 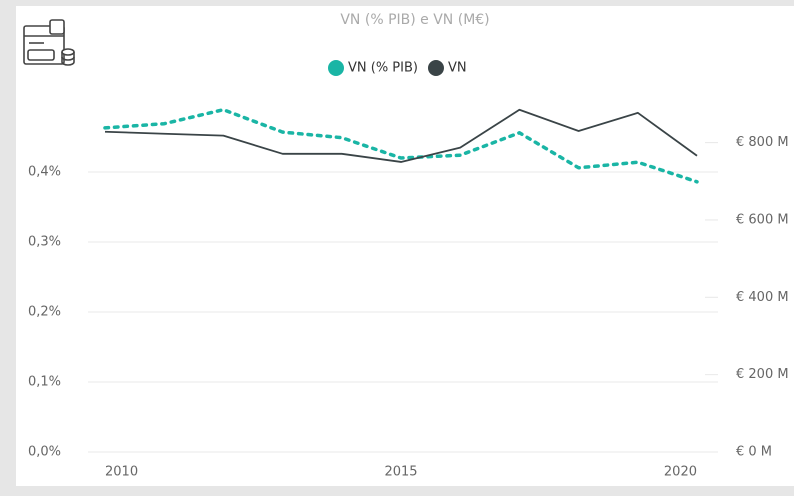 What do you see at coordinates (762, 374) in the screenshot?
I see `y2-tick-label: € 200 M` at bounding box center [762, 374].